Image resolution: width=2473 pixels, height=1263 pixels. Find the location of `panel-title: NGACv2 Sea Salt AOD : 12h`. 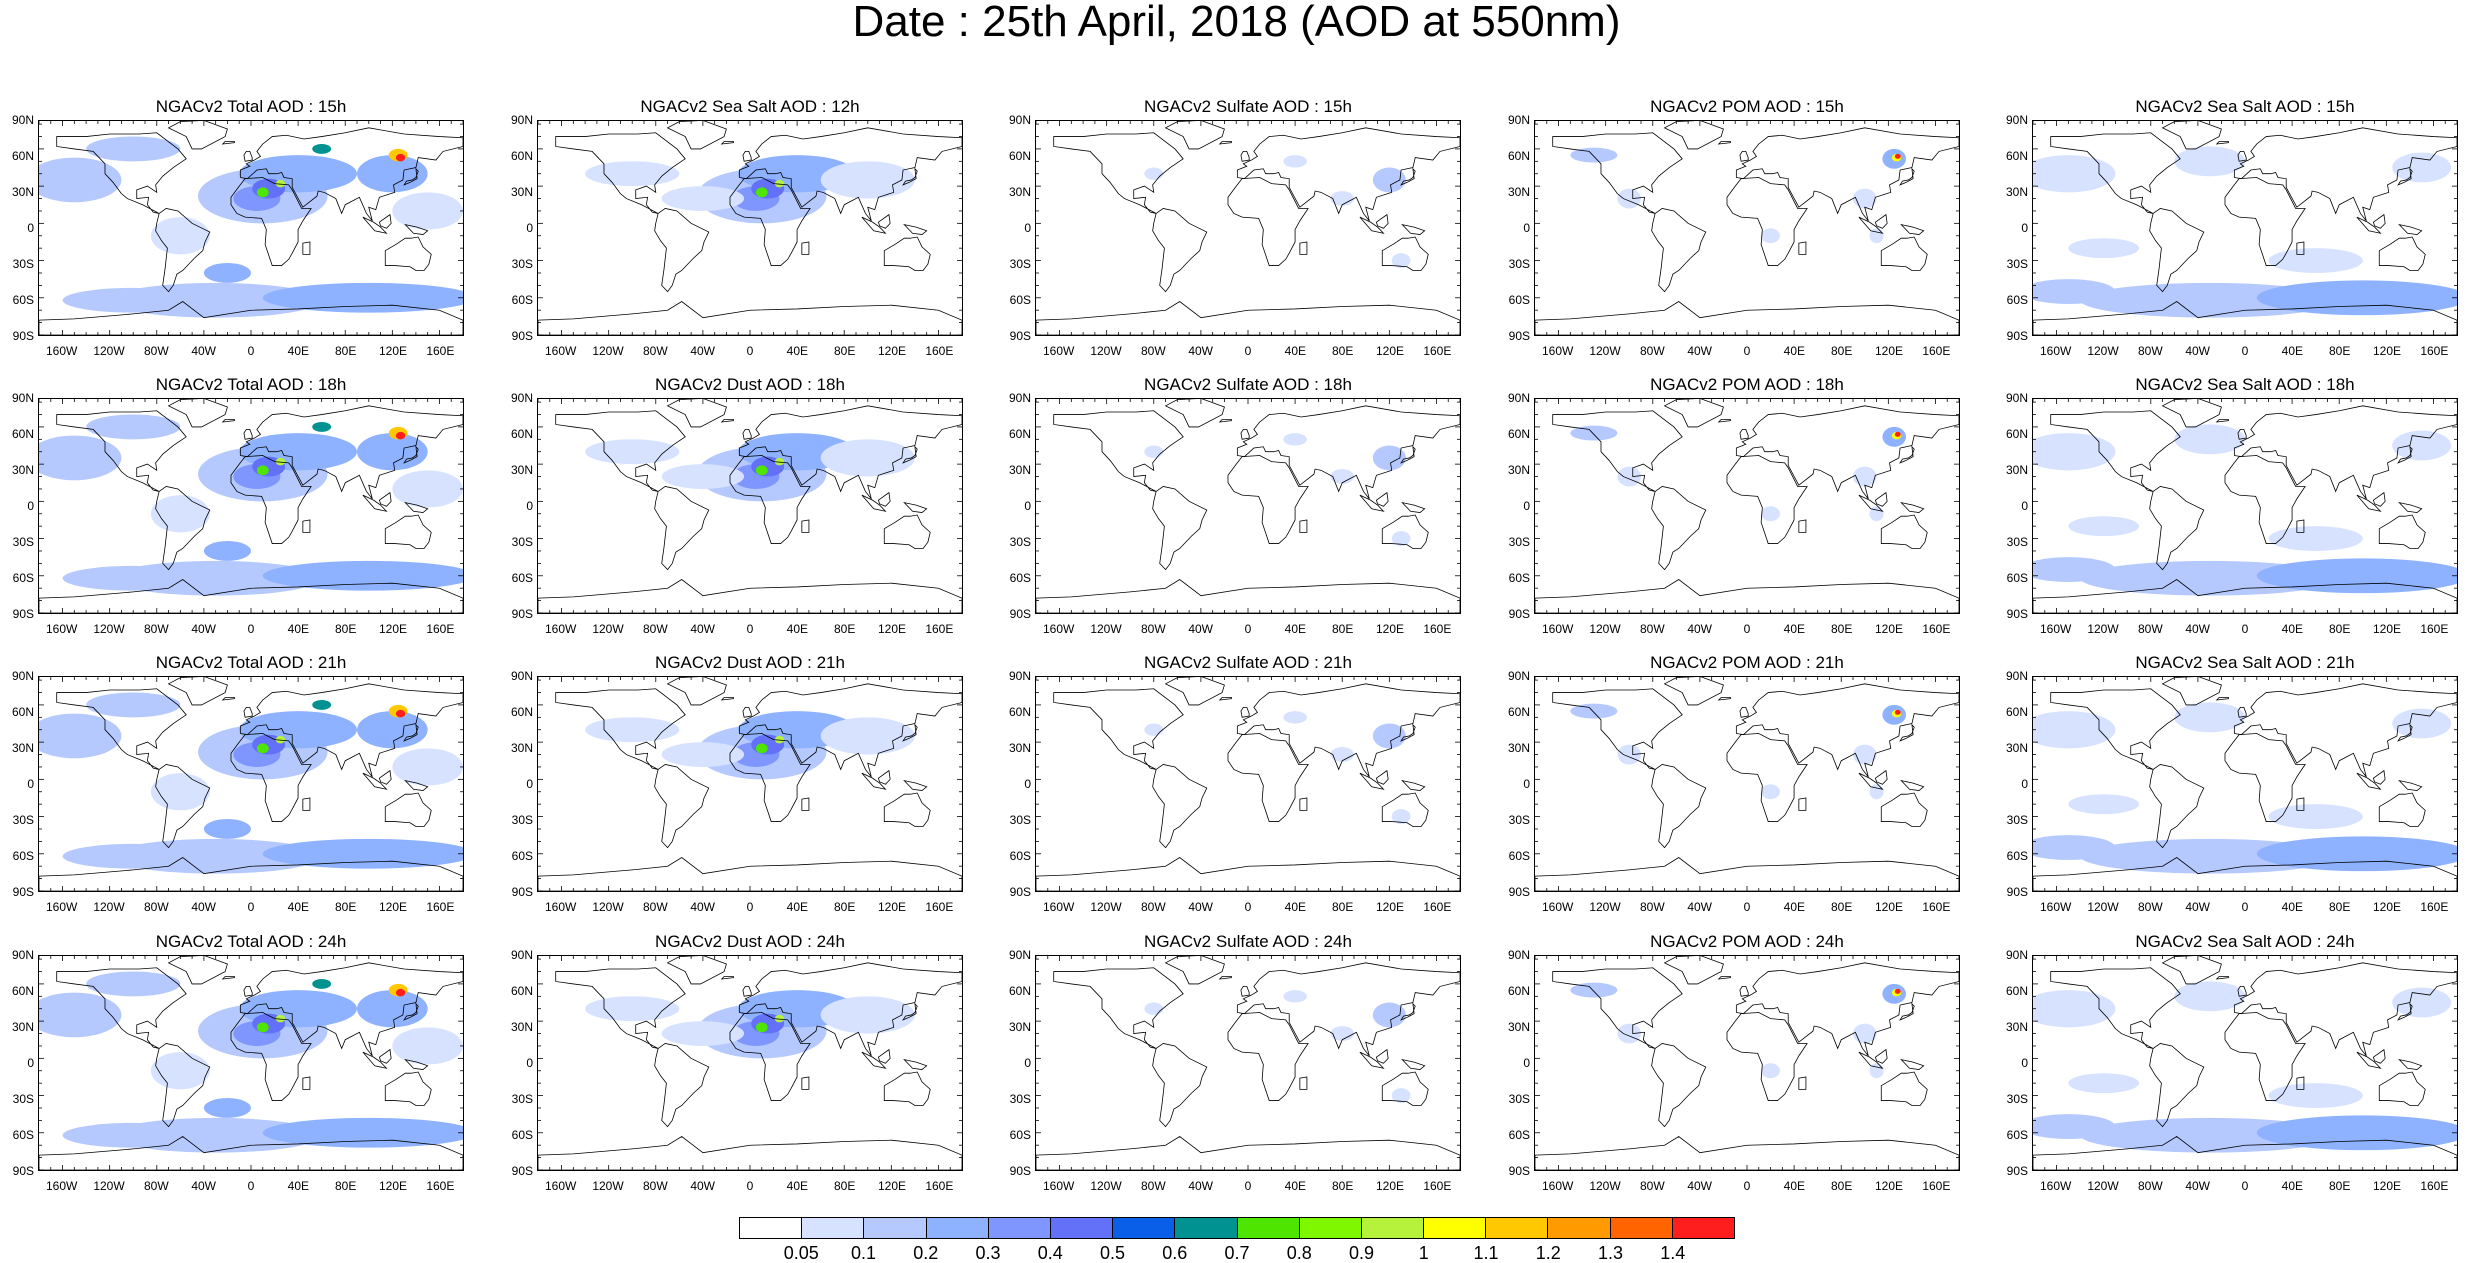

panel-title: NGACv2 Sea Salt AOD : 12h is located at coordinates (750, 106).